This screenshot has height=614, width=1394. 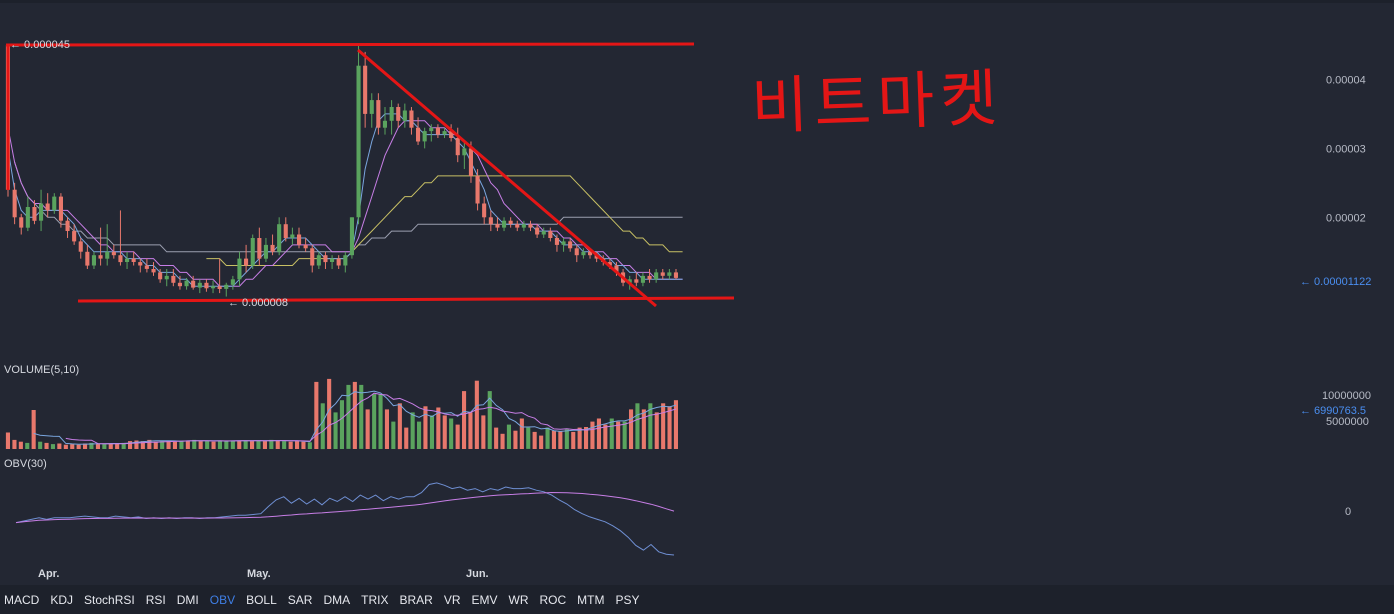 I want to click on tab-emv: EMV, so click(x=484, y=599).